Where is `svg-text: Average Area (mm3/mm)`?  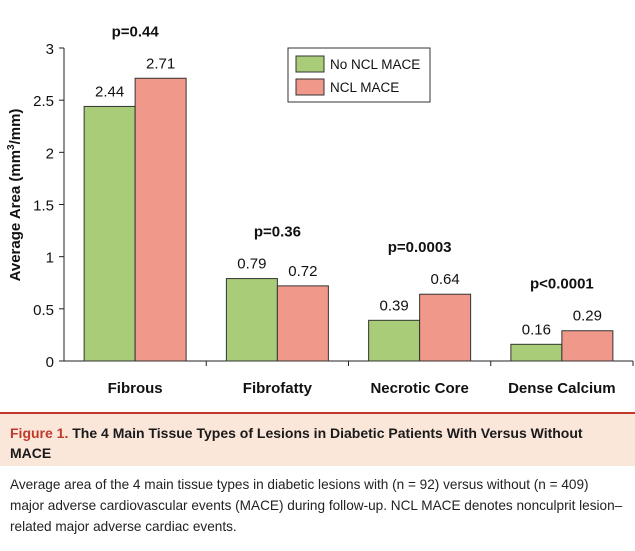 svg-text: Average Area (mm3/mm) is located at coordinates (15, 195).